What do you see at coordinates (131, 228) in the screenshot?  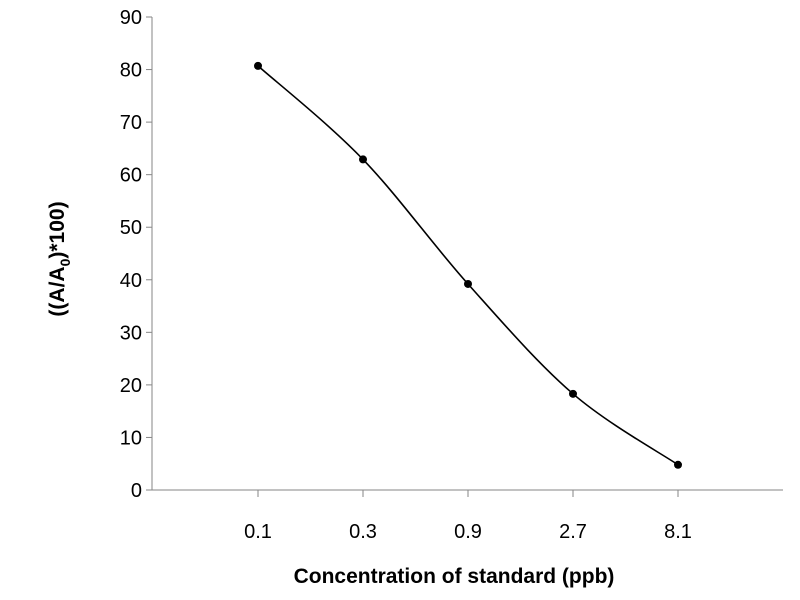 I see `y-tick-label: 50` at bounding box center [131, 228].